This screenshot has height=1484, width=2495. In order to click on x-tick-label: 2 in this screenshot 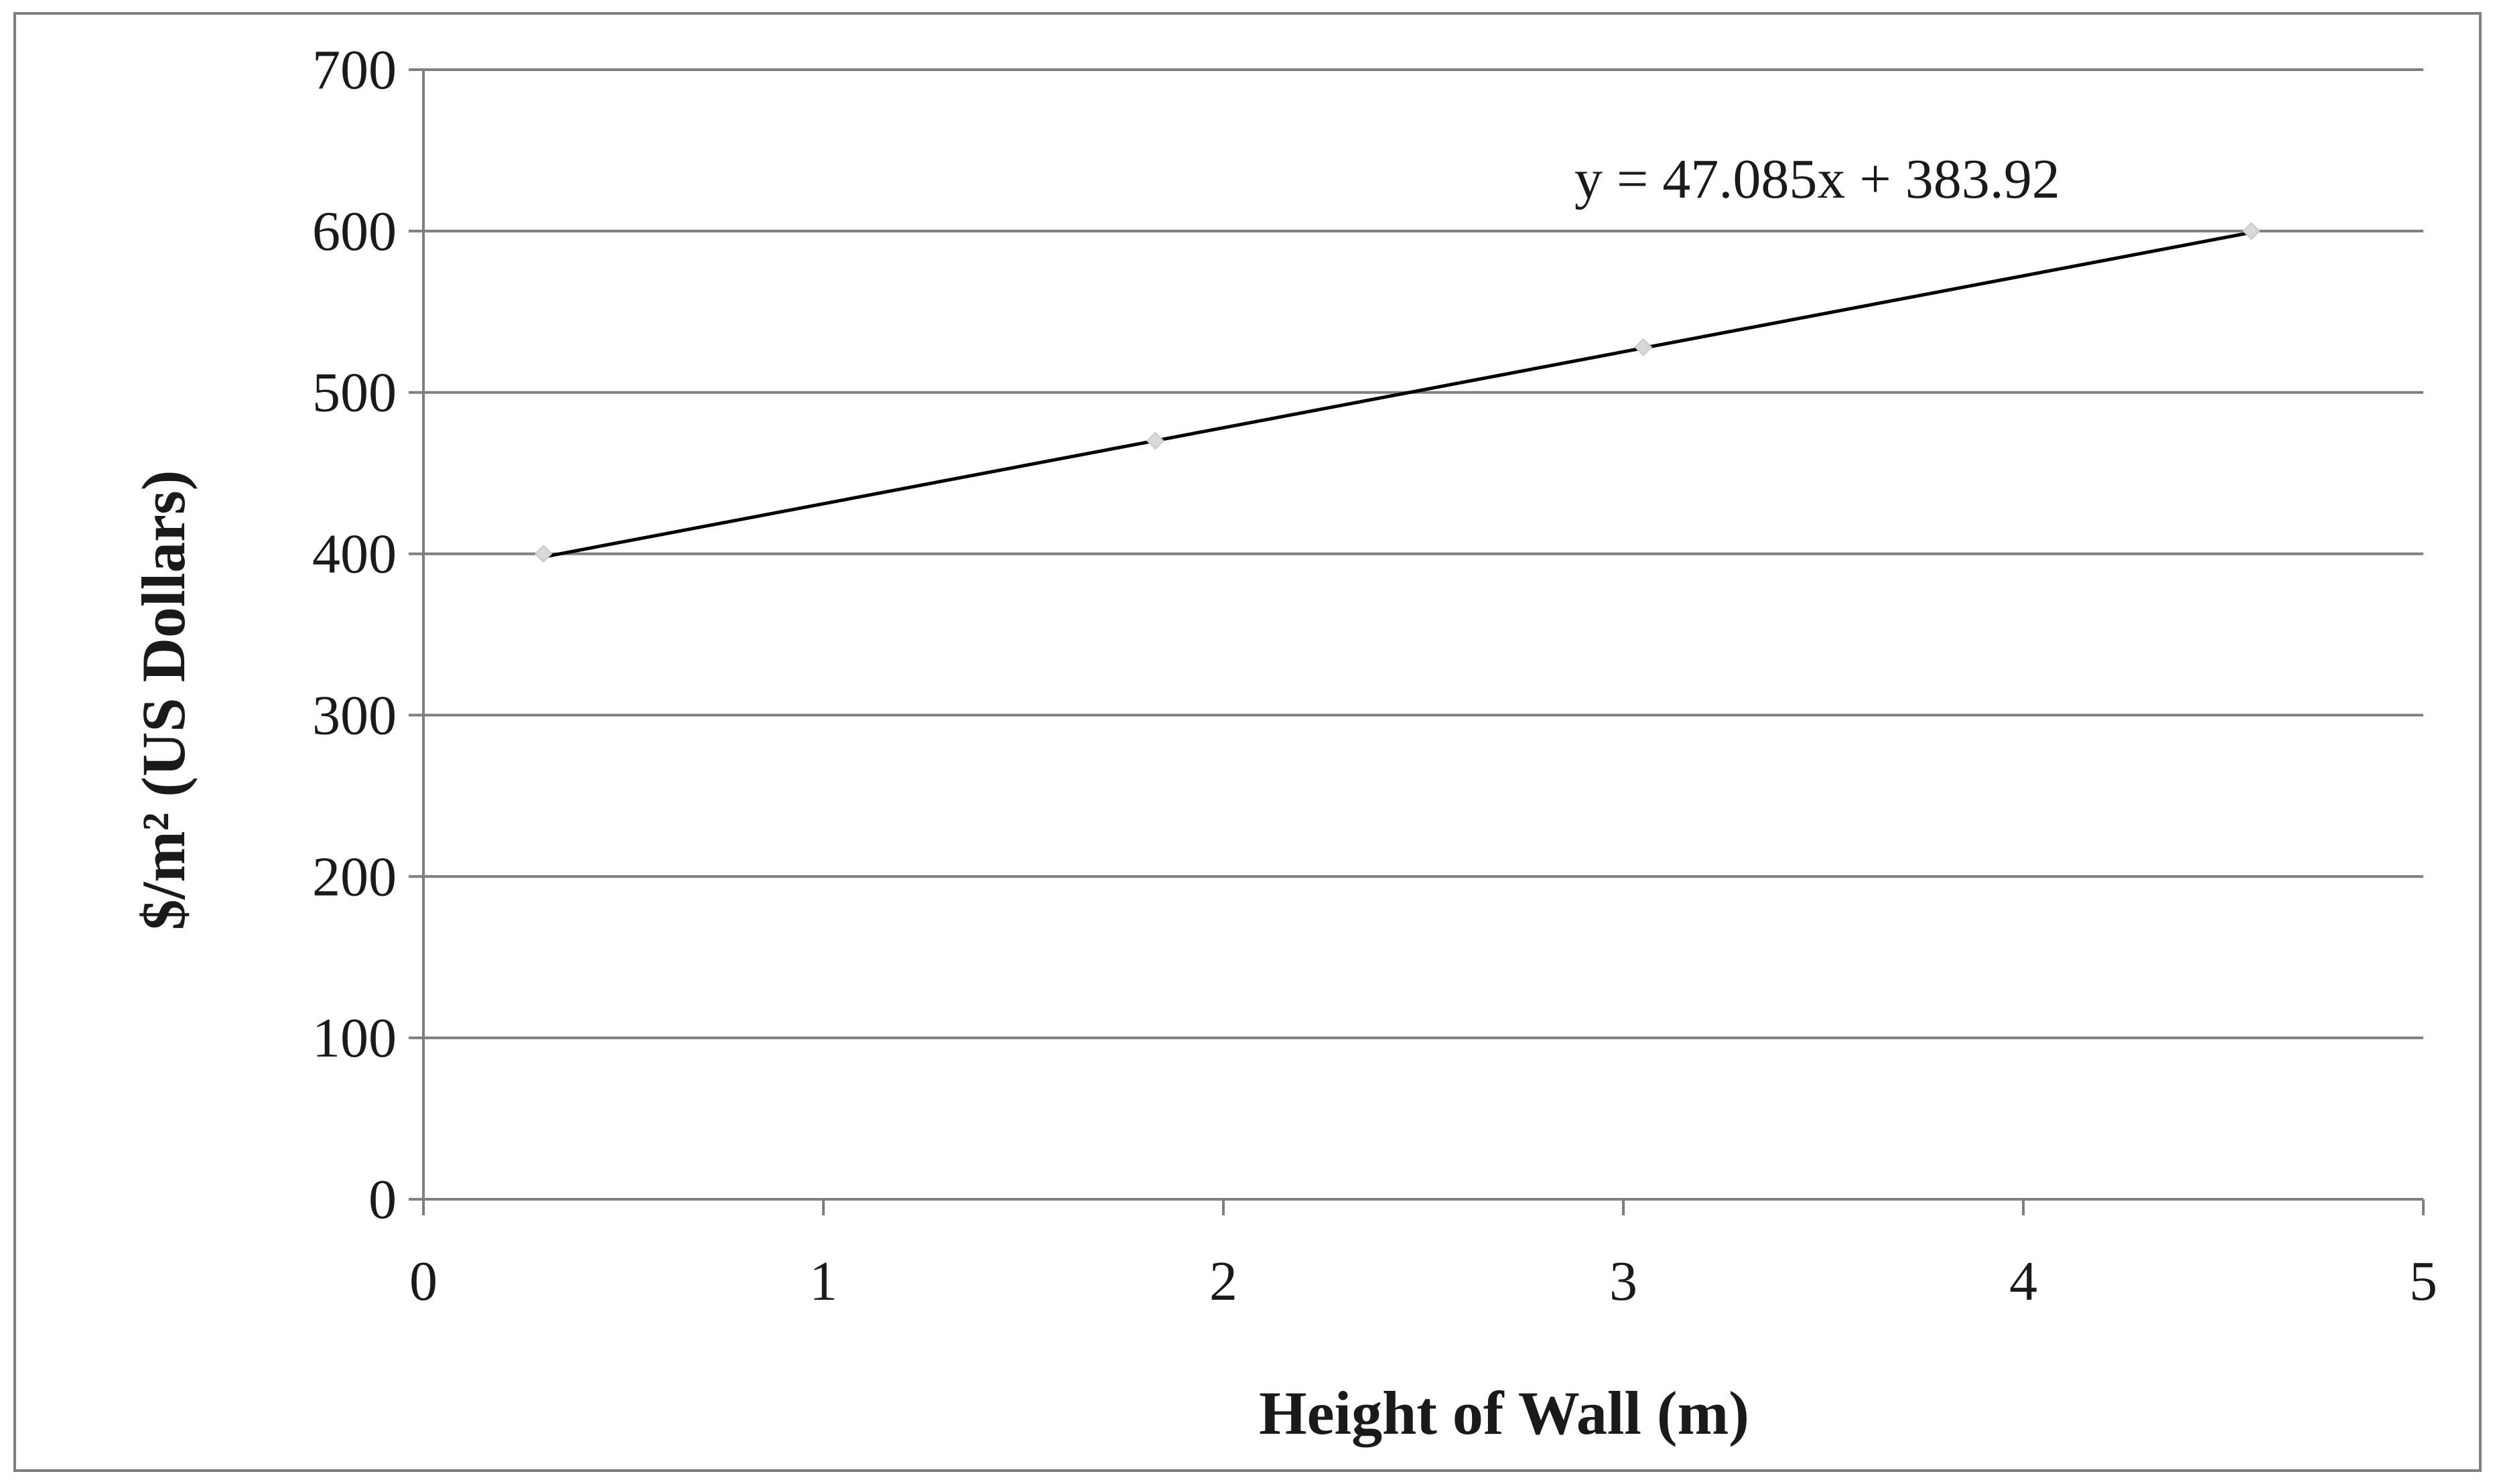, I will do `click(1223, 1281)`.